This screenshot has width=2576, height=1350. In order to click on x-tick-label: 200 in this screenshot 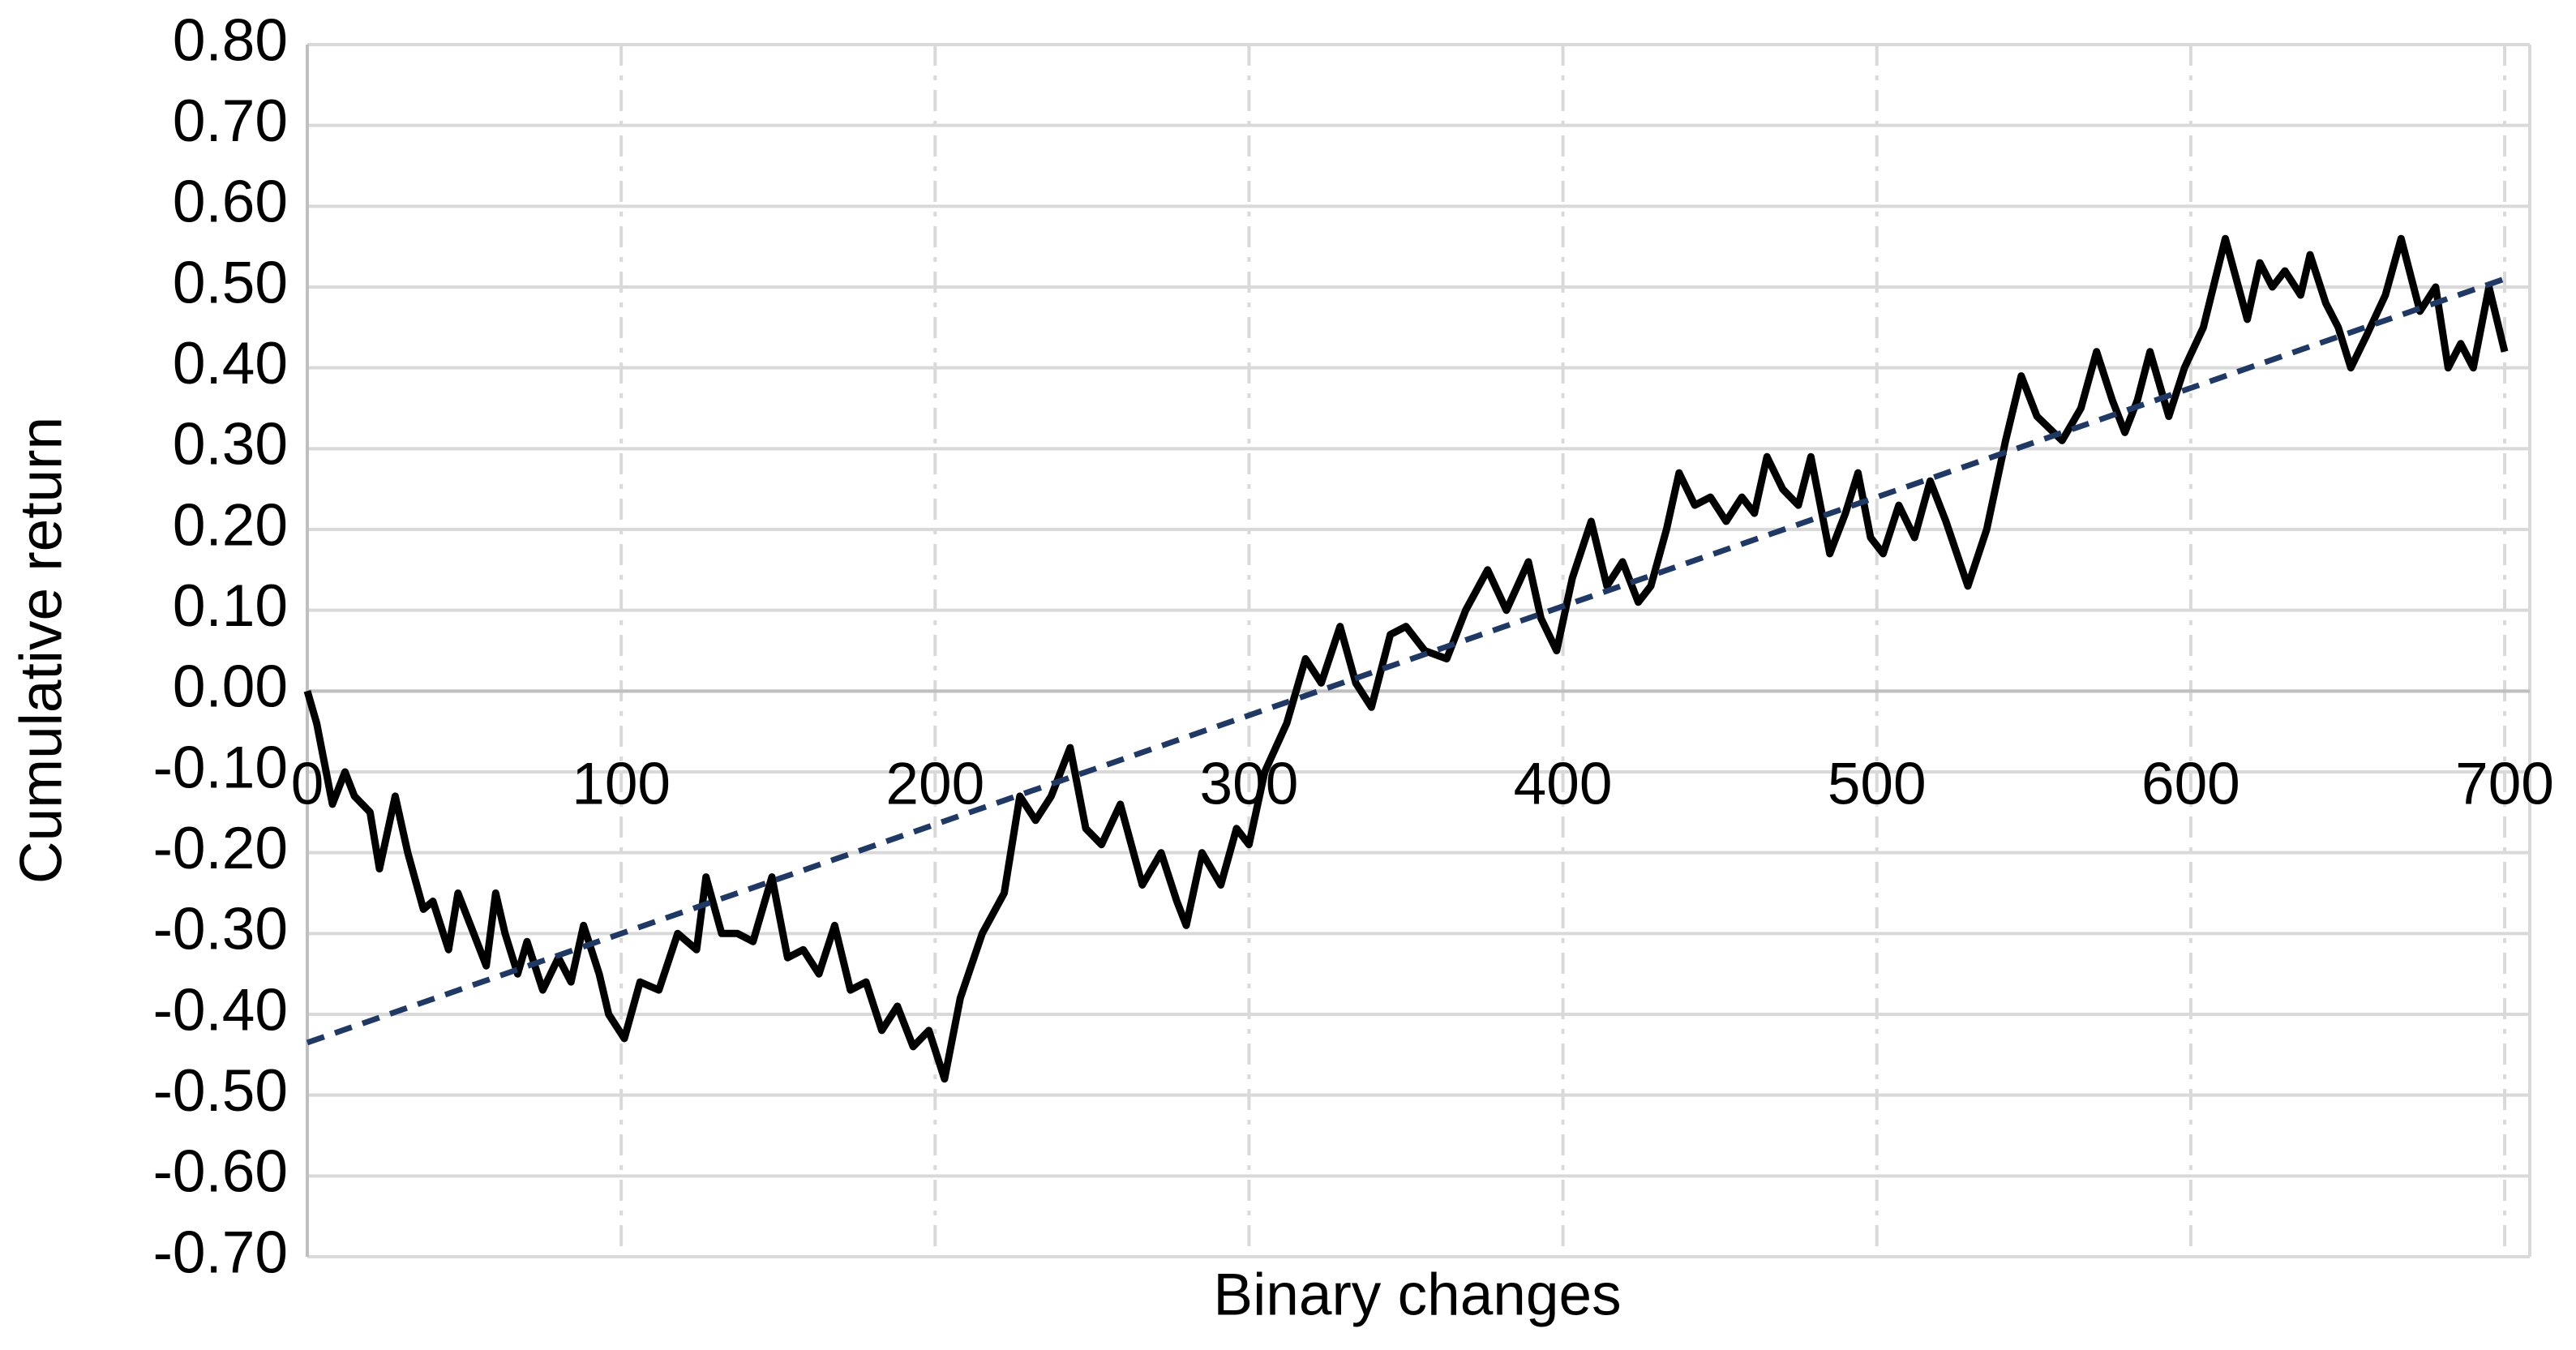, I will do `click(934, 785)`.